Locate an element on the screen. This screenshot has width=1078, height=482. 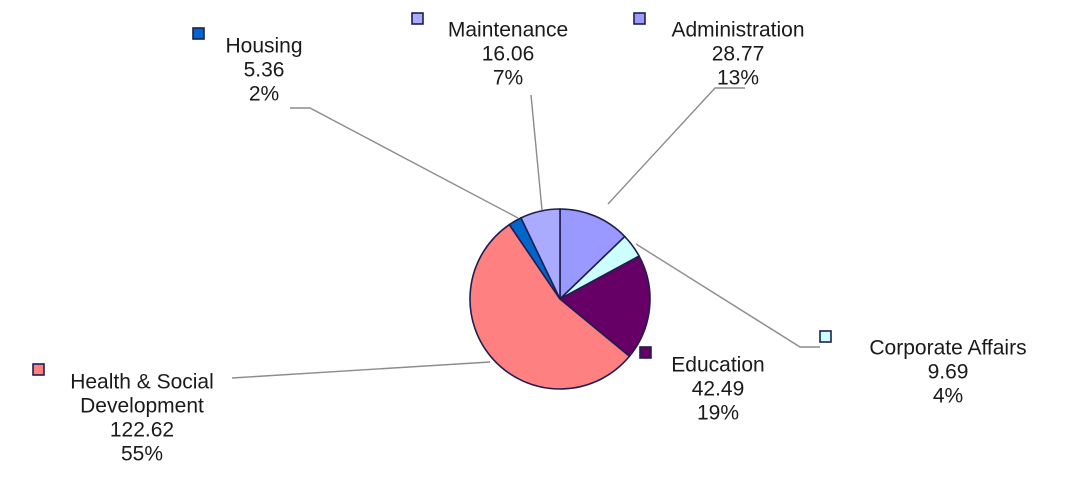
leader-line-maintenance is located at coordinates (536, 152).